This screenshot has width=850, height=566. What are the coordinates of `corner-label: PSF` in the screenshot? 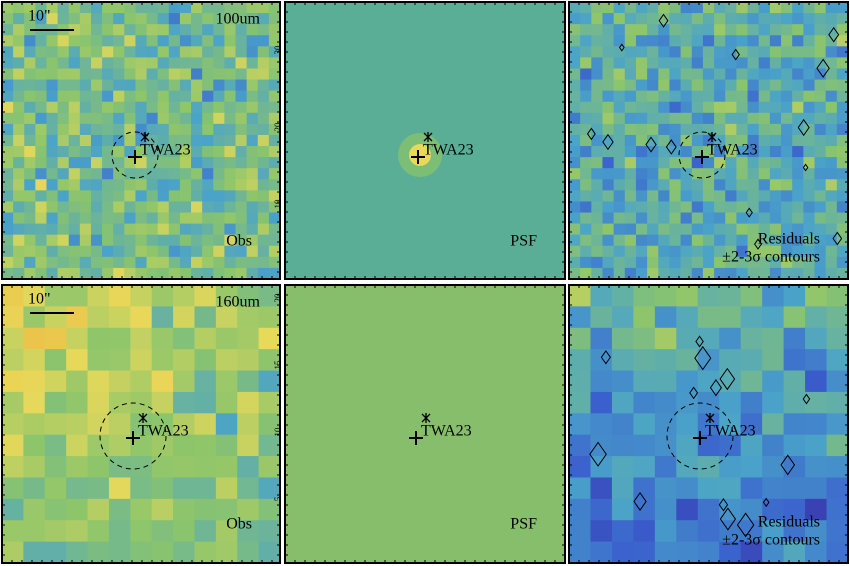 It's located at (523, 241).